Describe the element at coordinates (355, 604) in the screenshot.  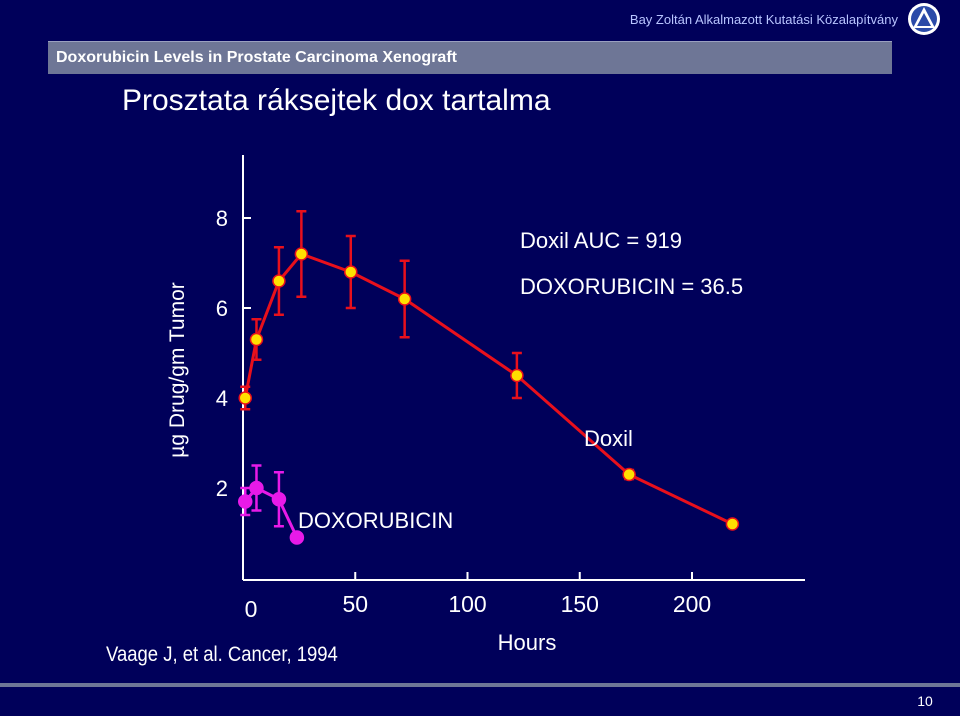
I see `x-tick-label: 50` at that location.